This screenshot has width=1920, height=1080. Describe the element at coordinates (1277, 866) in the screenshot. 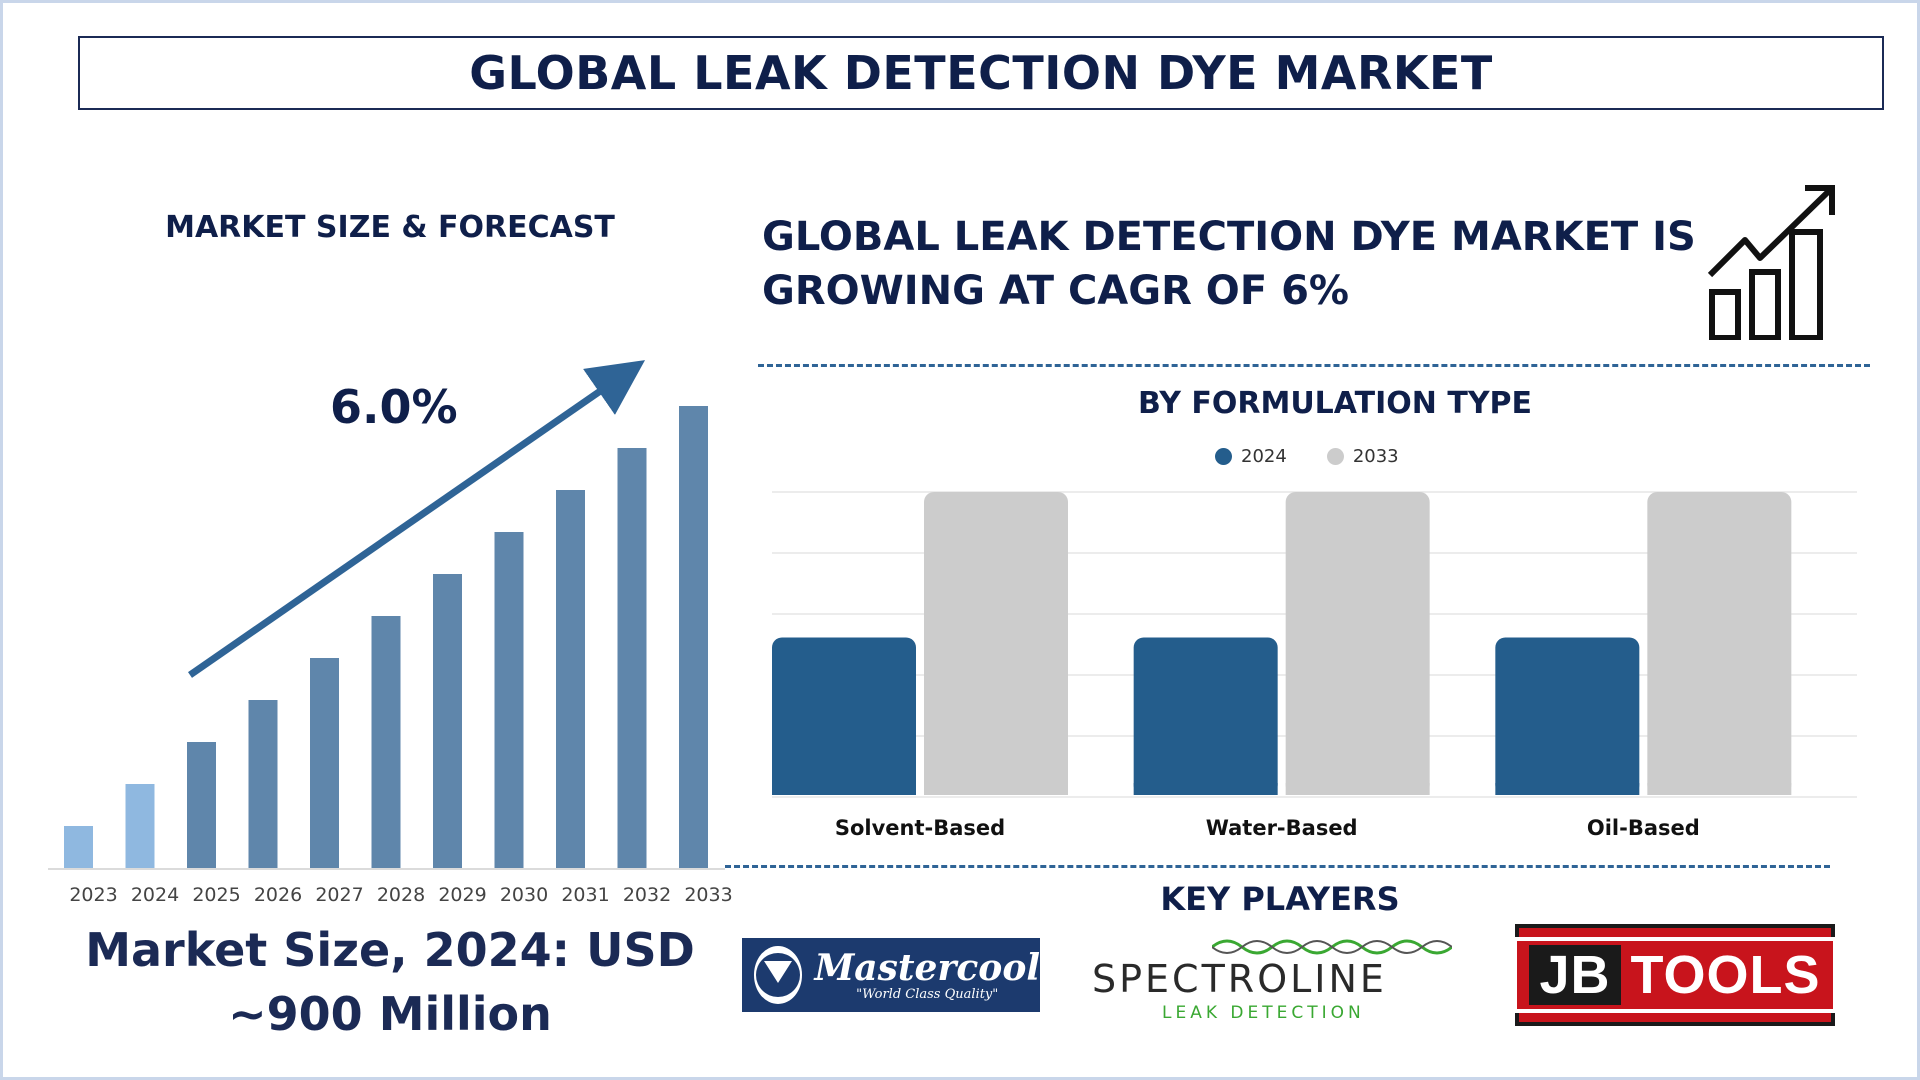

I see `section-divider-middle` at that location.